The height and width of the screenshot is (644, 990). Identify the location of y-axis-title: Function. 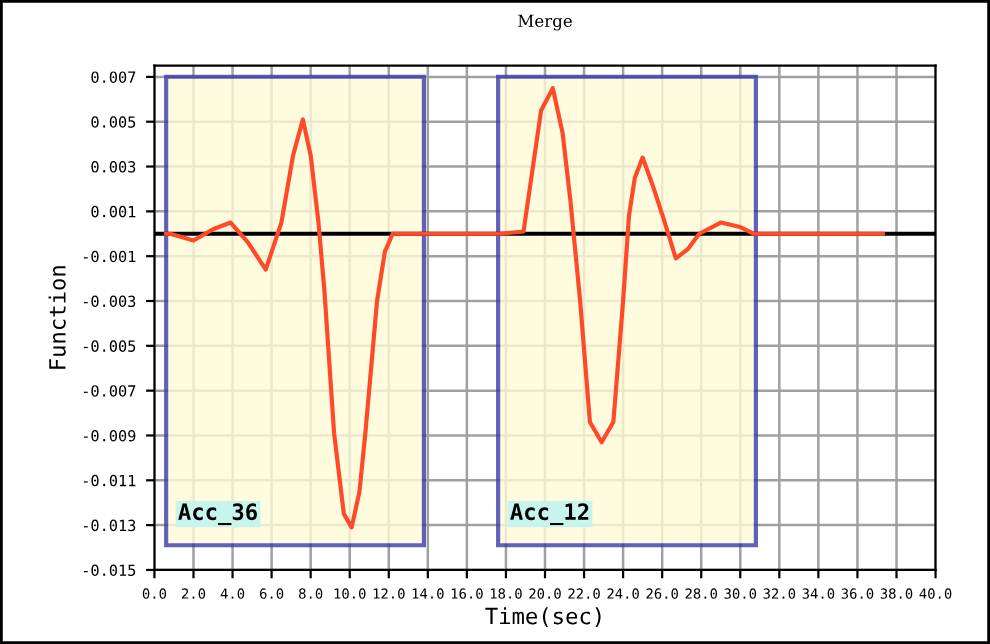
(57, 317).